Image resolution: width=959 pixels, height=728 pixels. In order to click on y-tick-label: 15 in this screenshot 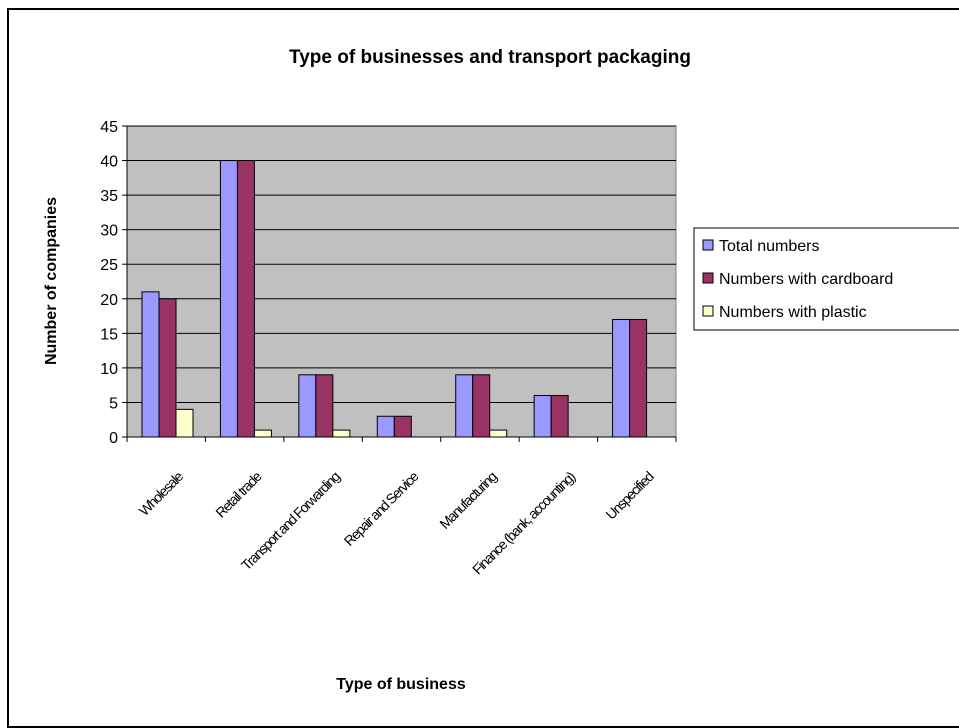, I will do `click(109, 334)`.